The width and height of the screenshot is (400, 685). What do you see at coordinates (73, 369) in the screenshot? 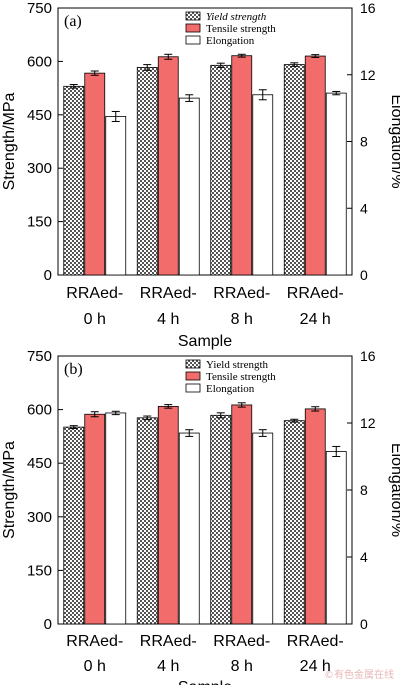
I see `panel-label: (b)` at bounding box center [73, 369].